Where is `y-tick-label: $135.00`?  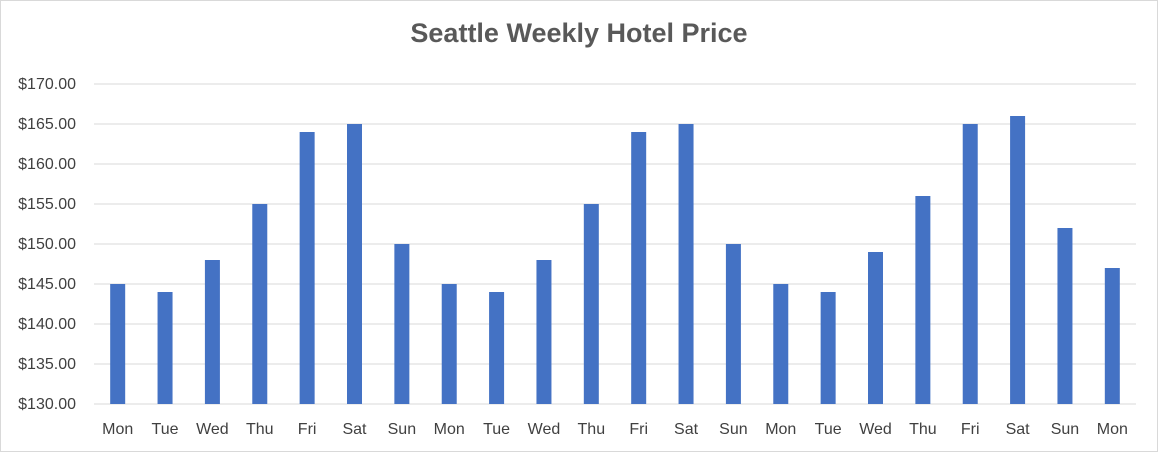
y-tick-label: $135.00 is located at coordinates (47, 364).